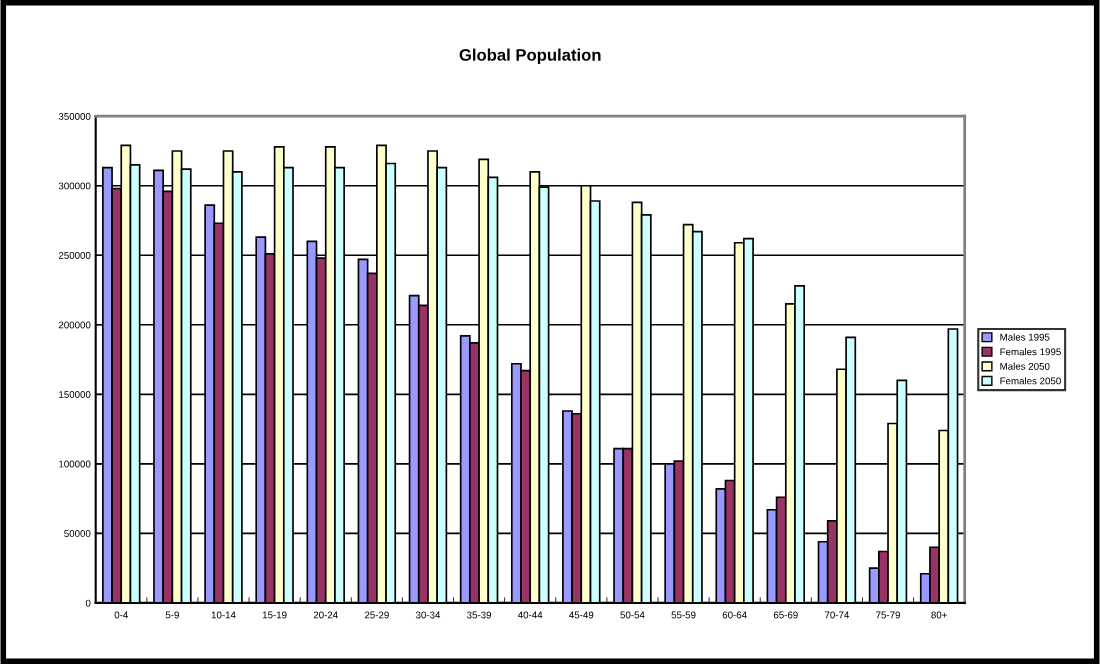 The height and width of the screenshot is (664, 1100). Describe the element at coordinates (74, 116) in the screenshot. I see `y-tick-label: 350000` at that location.